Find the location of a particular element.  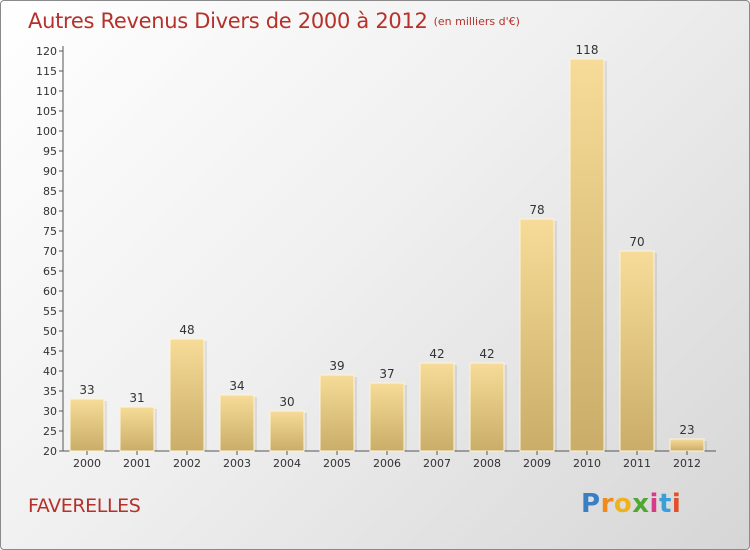

y-tick-label: 25 is located at coordinates (50, 431).